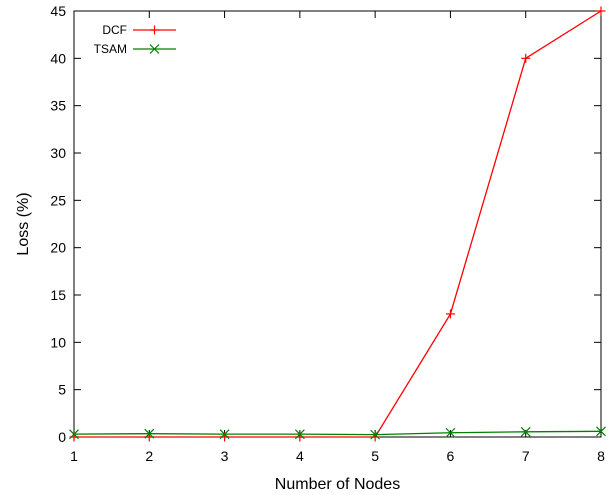 This screenshot has width=614, height=495. Describe the element at coordinates (154, 49) in the screenshot. I see `legend-marker-tsam` at that location.